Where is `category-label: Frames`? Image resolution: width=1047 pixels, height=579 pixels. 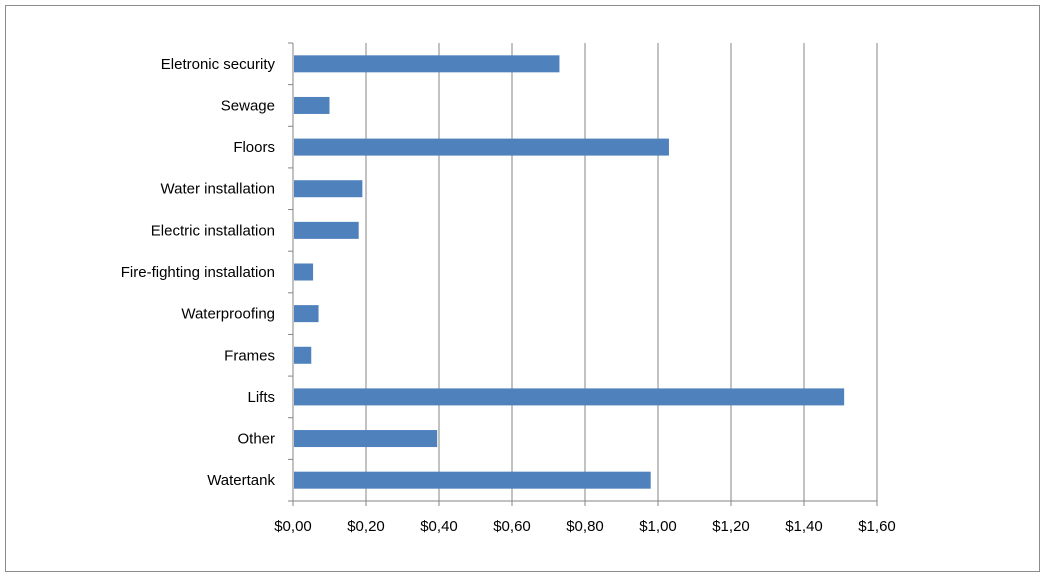 category-label: Frames is located at coordinates (249, 355).